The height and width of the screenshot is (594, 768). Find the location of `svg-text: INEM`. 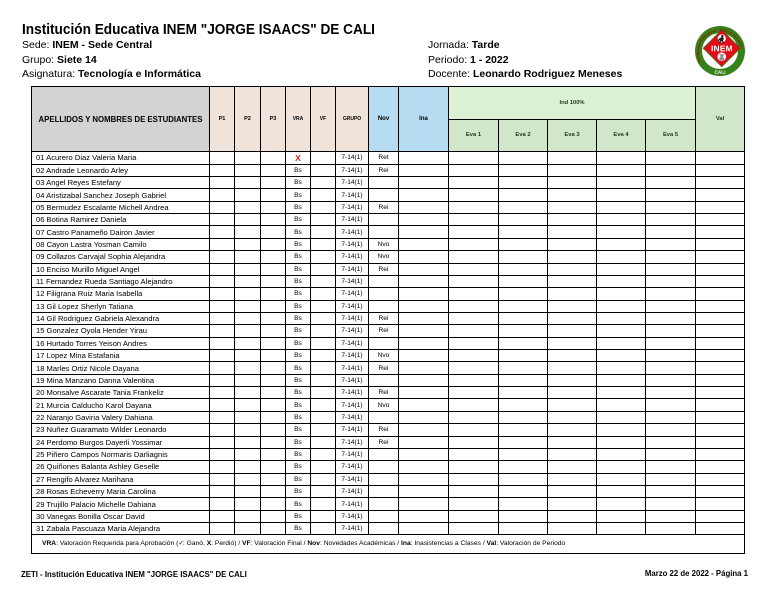

svg-text: INEM is located at coordinates (722, 48).